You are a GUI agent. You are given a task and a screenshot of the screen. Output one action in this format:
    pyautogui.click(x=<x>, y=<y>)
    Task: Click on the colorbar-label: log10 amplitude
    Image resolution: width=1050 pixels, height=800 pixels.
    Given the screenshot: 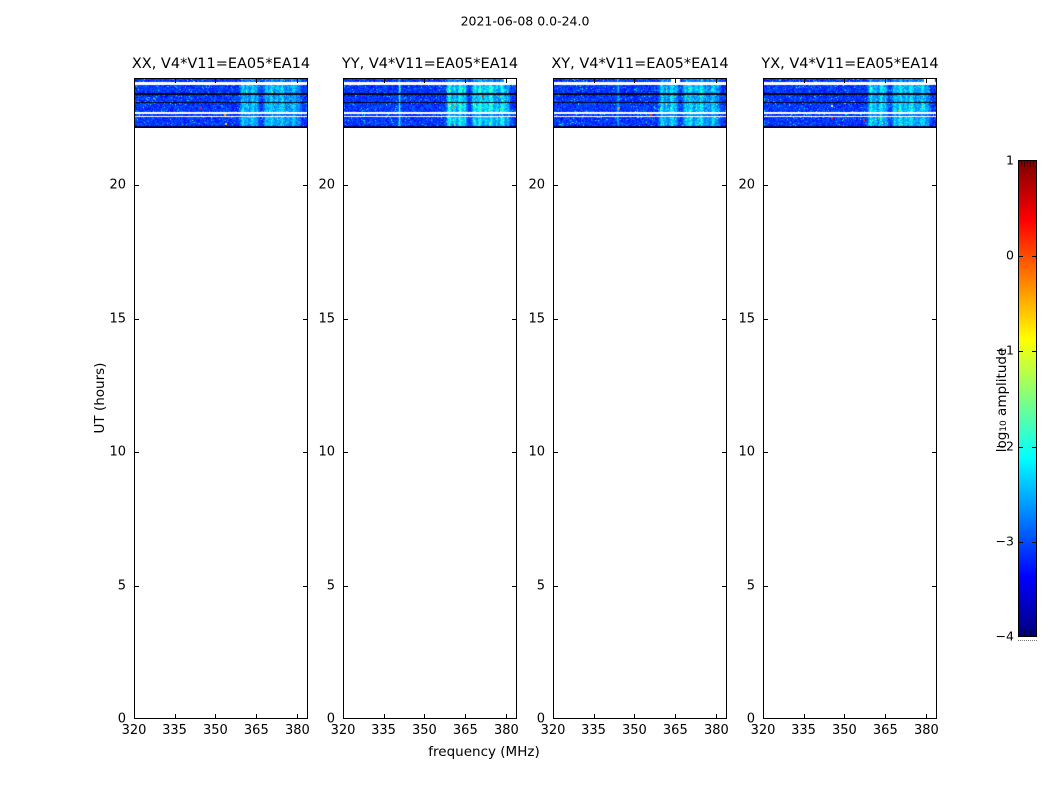 What is the action you would take?
    pyautogui.click(x=1002, y=400)
    